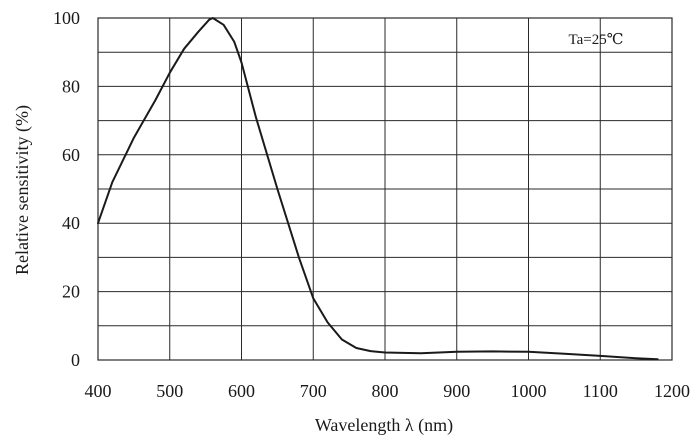  Describe the element at coordinates (313, 391) in the screenshot. I see `x-tick-label: 700` at that location.